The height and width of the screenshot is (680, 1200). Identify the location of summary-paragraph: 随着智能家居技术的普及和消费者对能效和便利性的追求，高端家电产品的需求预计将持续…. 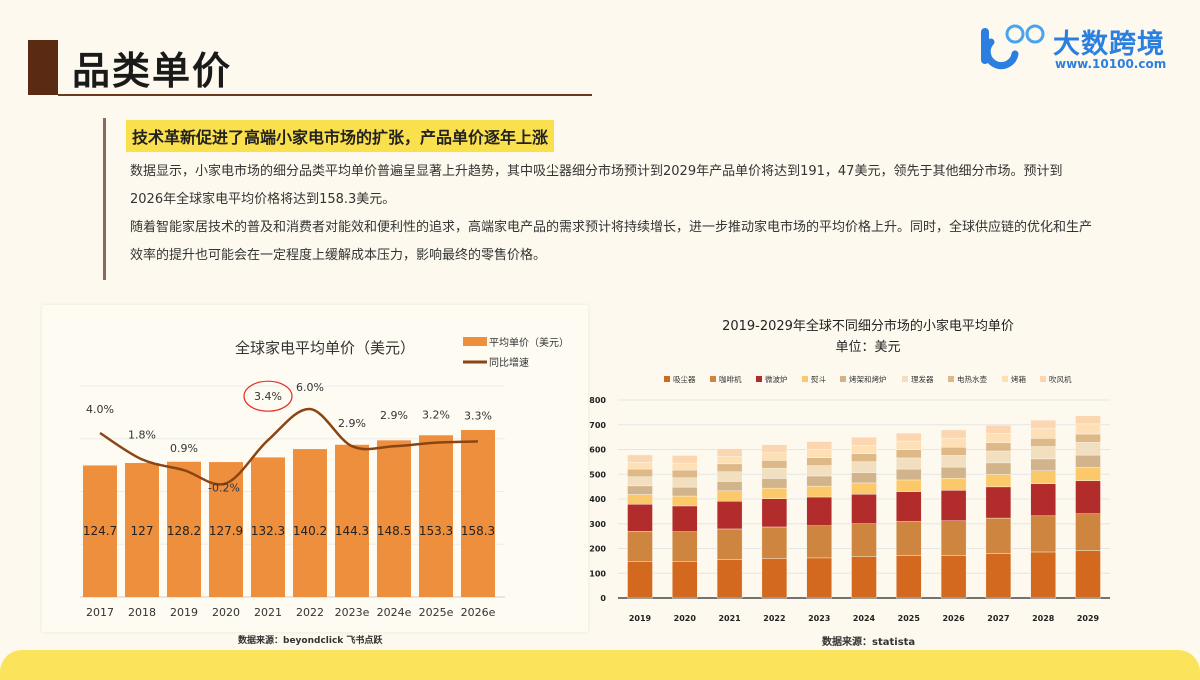
(611, 241).